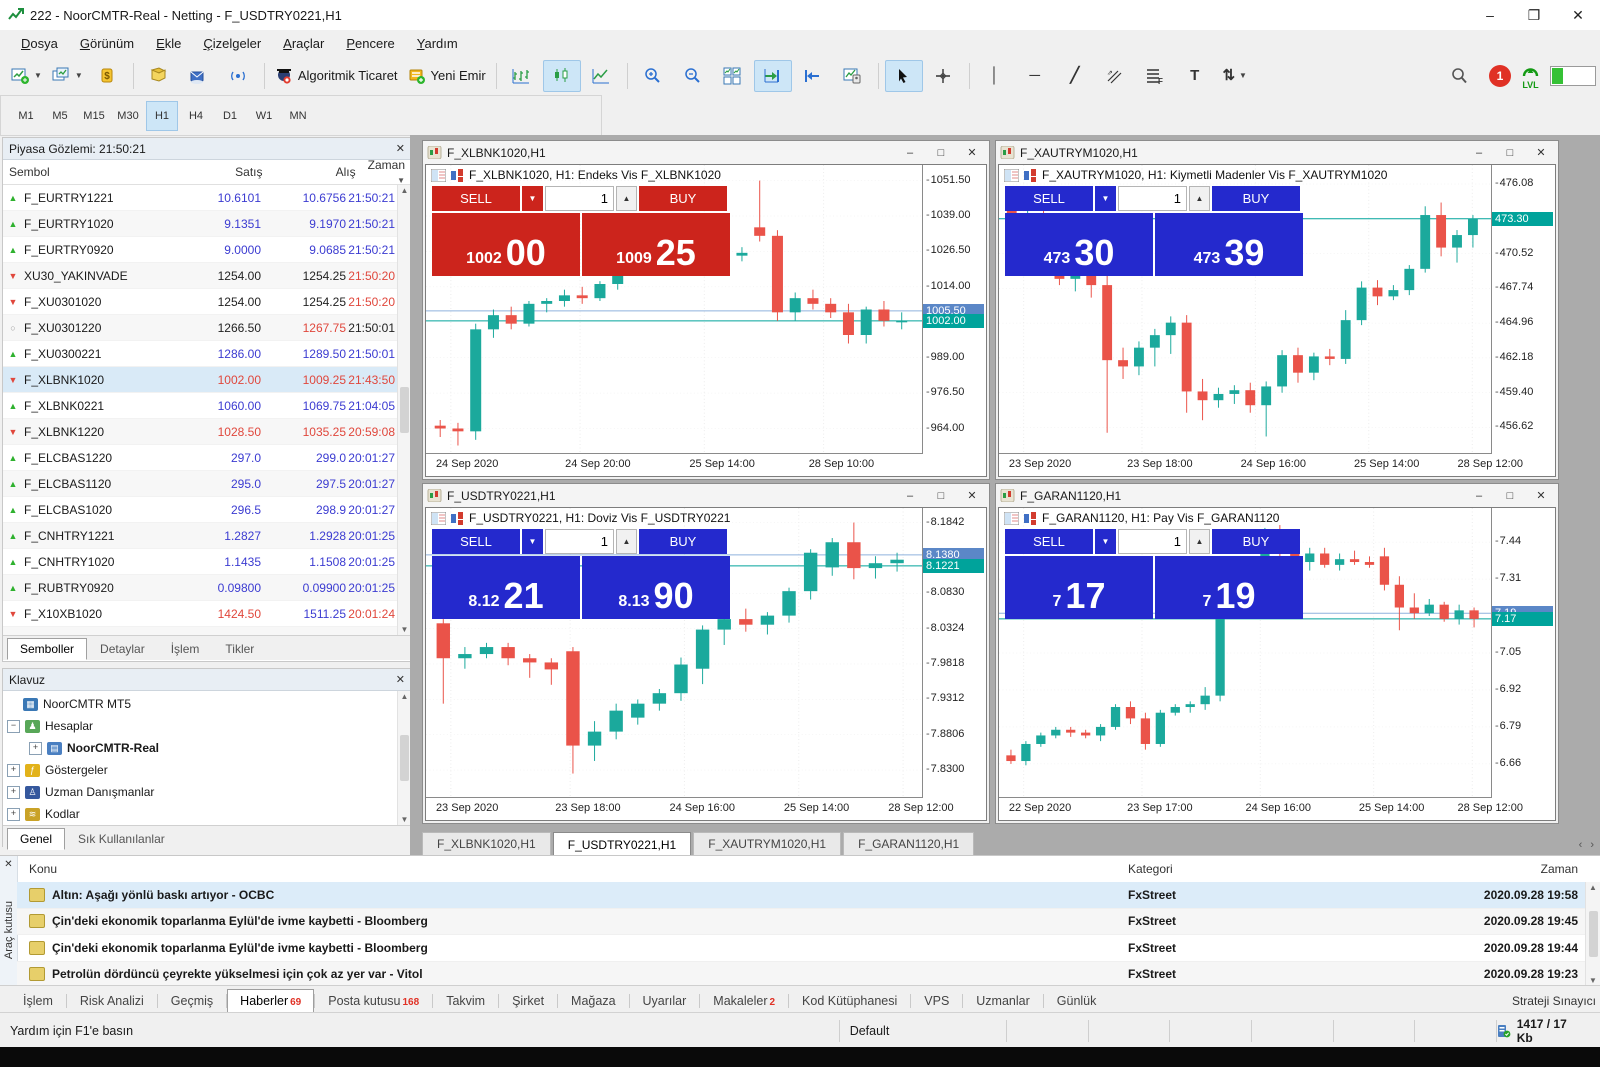  What do you see at coordinates (1580, 845) in the screenshot?
I see `tab-scroll-left-icon: ‹` at bounding box center [1580, 845].